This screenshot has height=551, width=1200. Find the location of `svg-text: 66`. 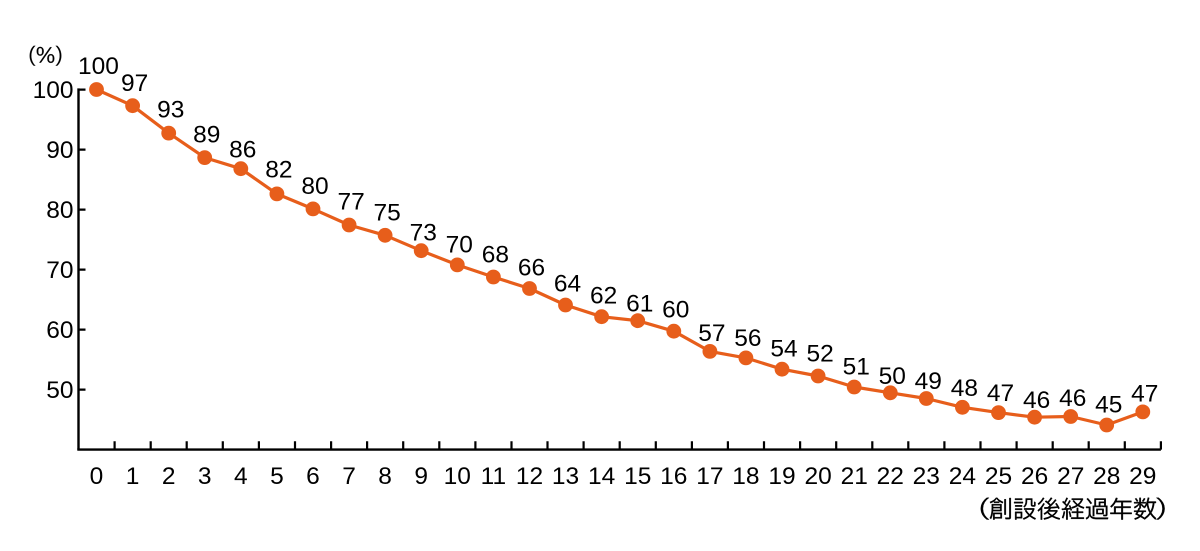

svg-text: 66 is located at coordinates (531, 267).